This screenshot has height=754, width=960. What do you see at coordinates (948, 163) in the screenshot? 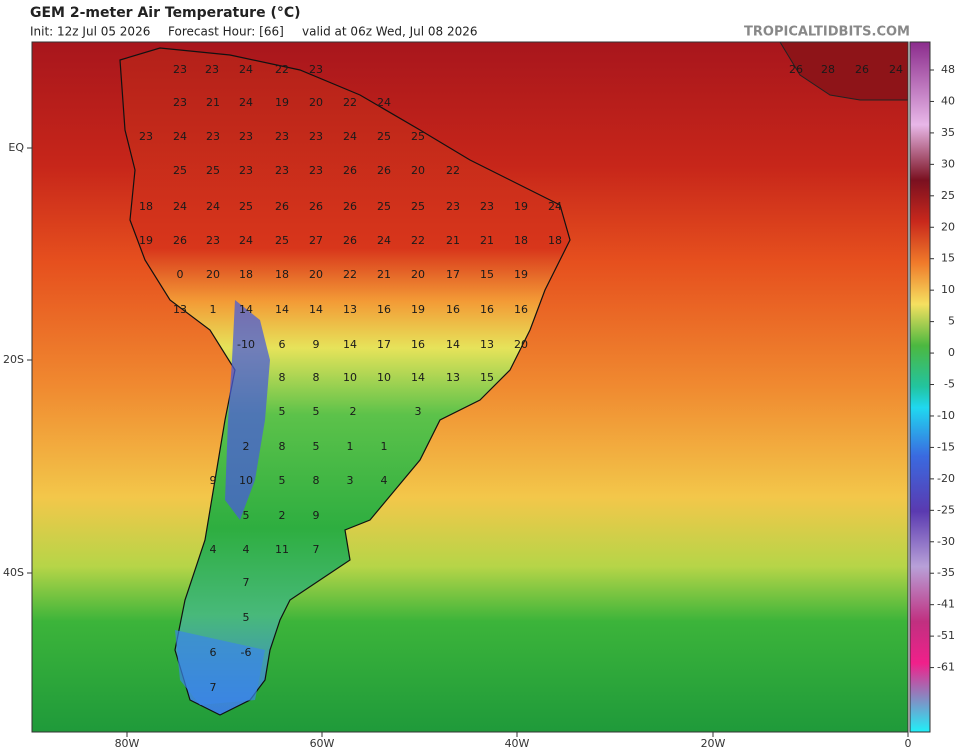
I see `colorbar-label: 30` at bounding box center [948, 163].